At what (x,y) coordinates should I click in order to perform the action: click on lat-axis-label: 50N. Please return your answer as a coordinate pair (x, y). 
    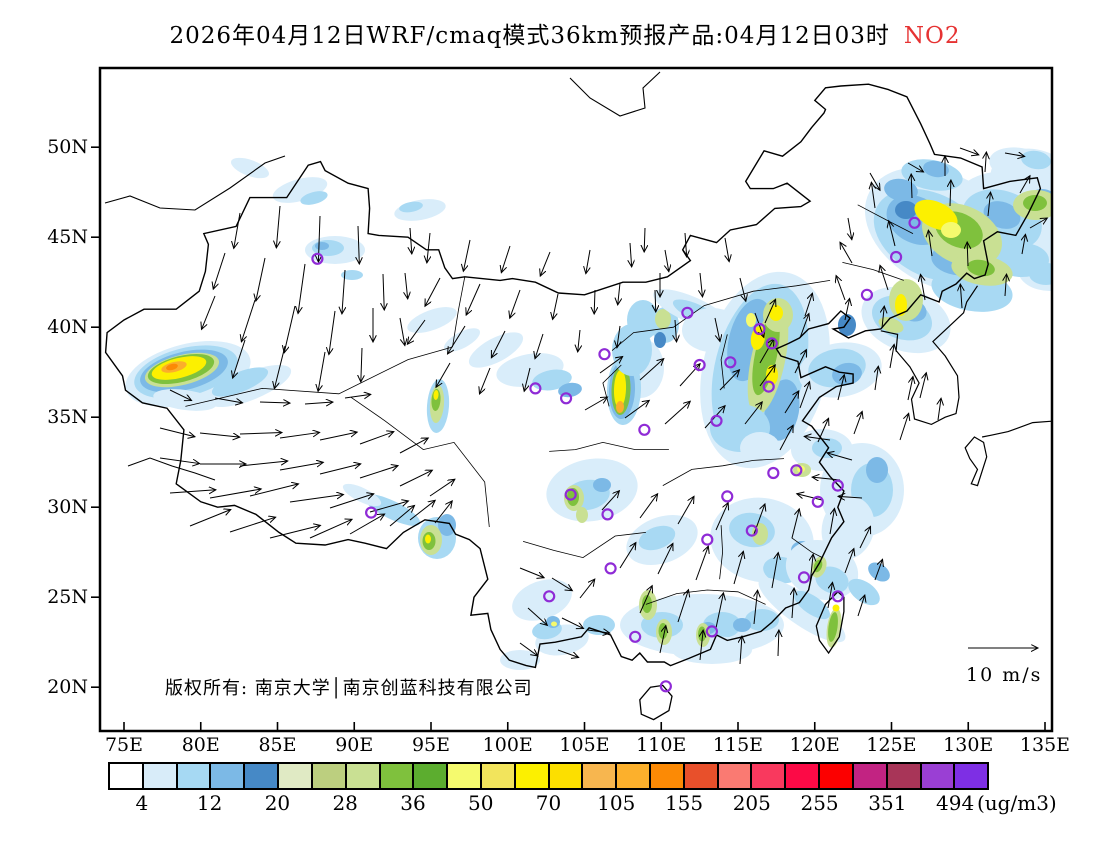
    Looking at the image, I should click on (67, 147).